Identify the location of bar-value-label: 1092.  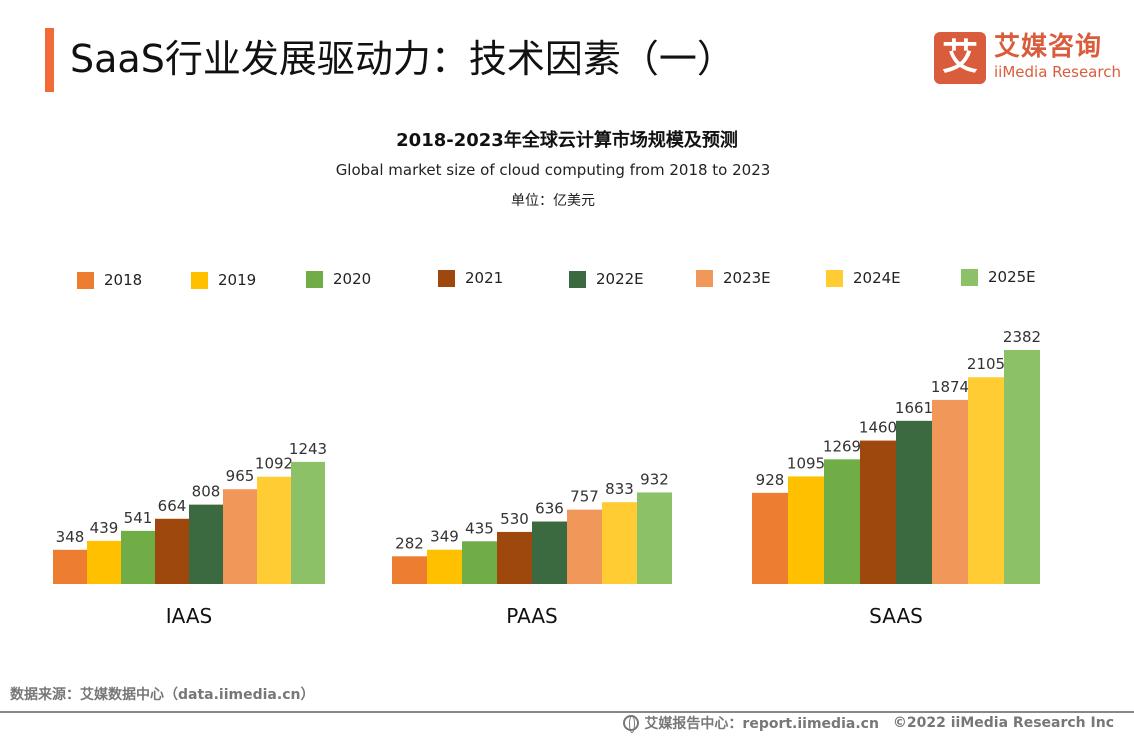
(274, 464).